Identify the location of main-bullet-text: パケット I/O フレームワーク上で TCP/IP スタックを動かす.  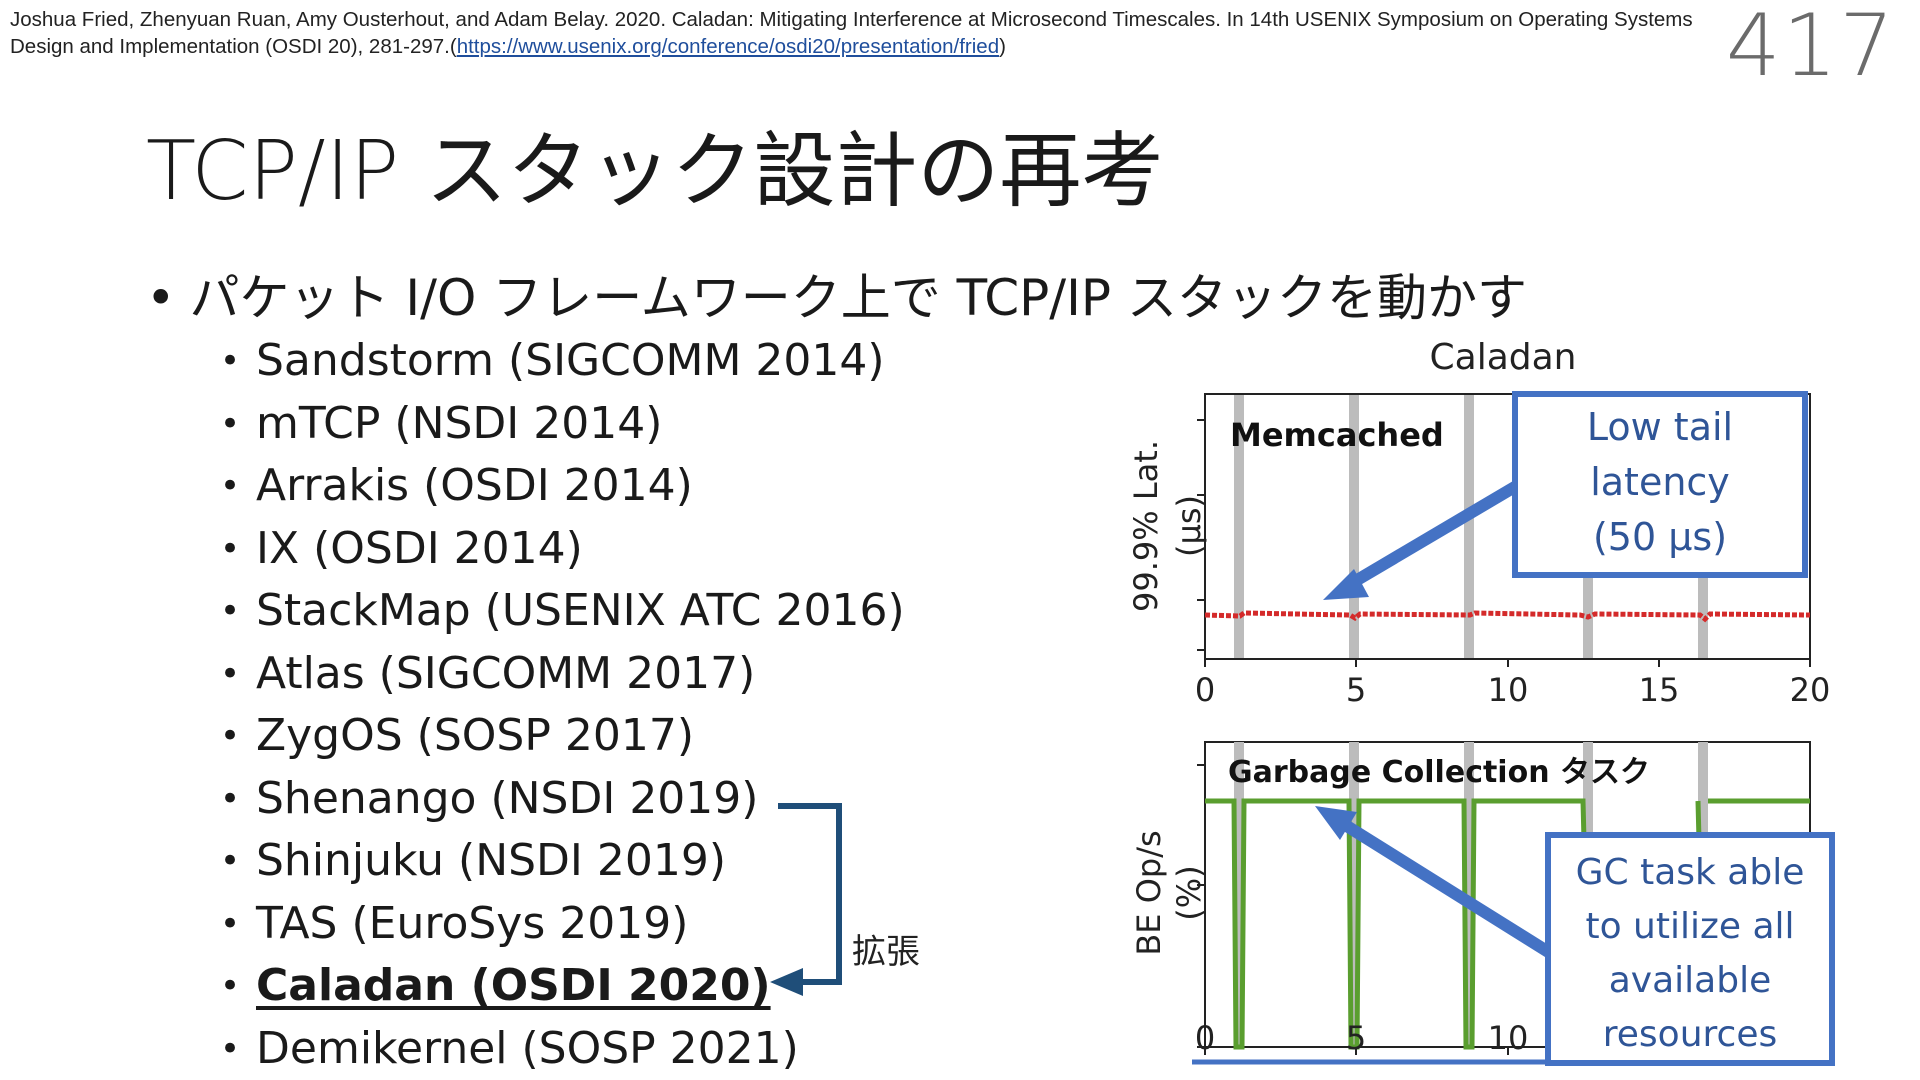
(858, 298).